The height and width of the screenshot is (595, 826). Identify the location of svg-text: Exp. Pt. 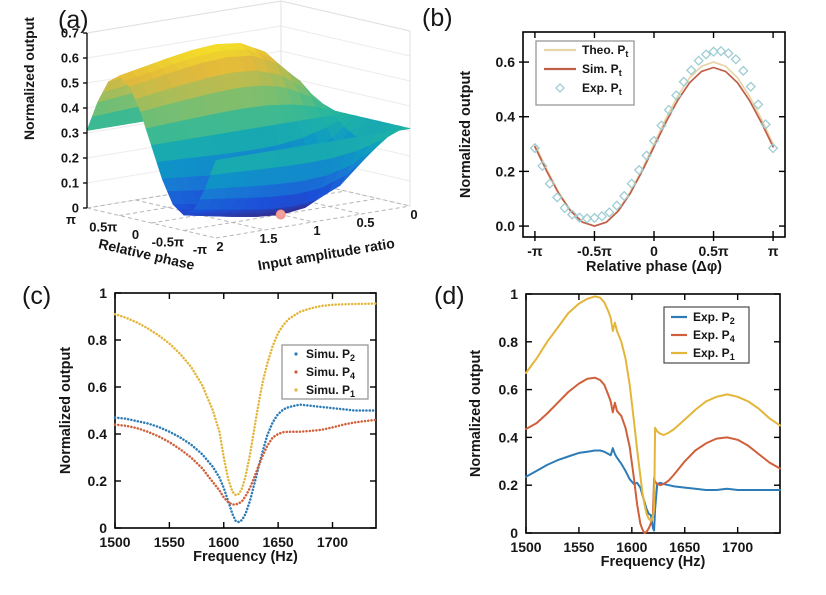
(602, 89).